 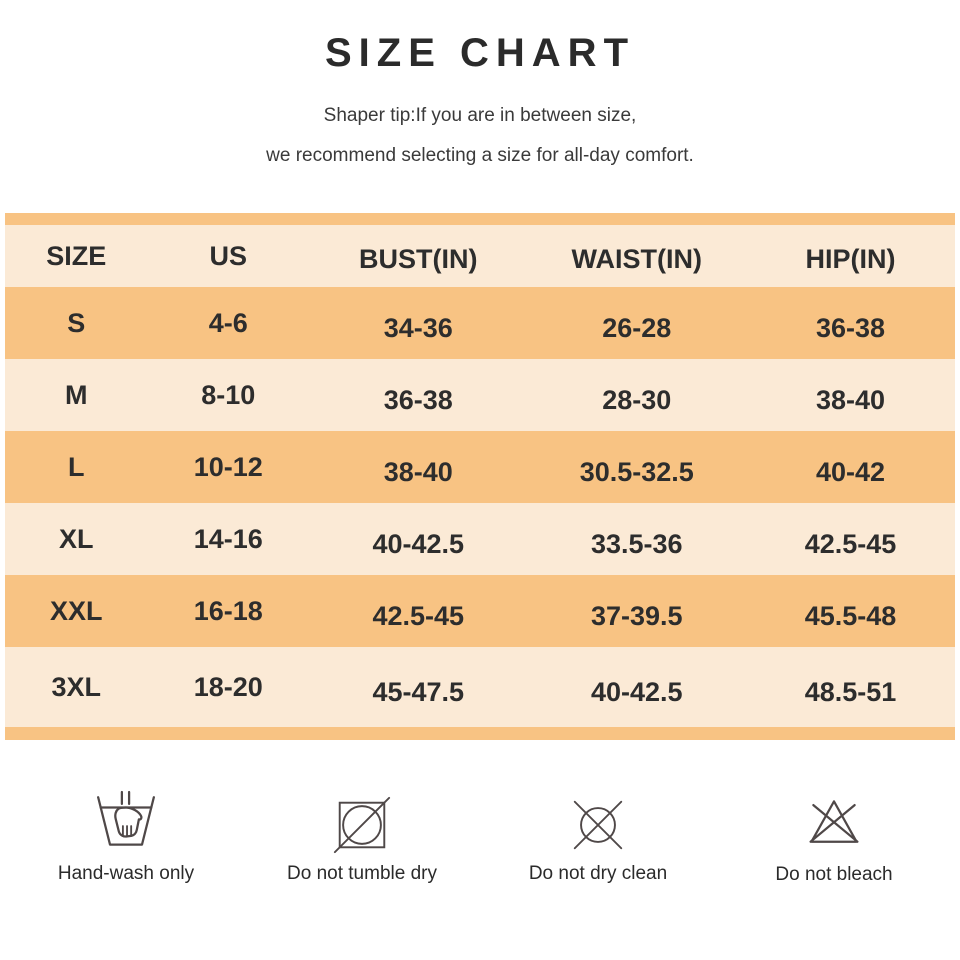 I want to click on cell-waist: 33.5-36, so click(x=636, y=543).